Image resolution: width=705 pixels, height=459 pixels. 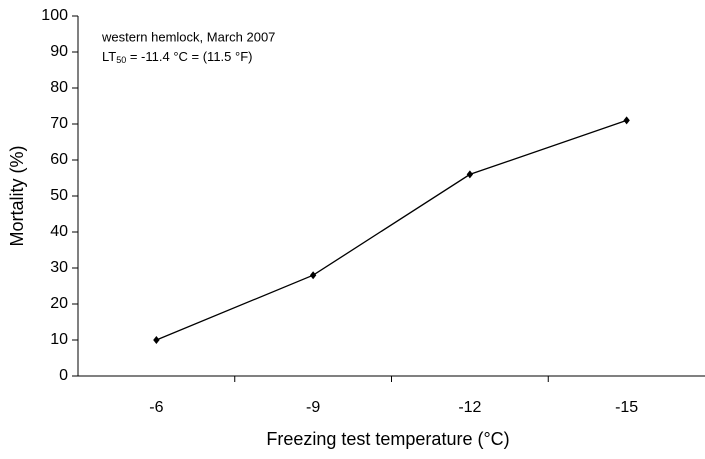 I want to click on y-tick-label: 100, so click(x=54, y=15).